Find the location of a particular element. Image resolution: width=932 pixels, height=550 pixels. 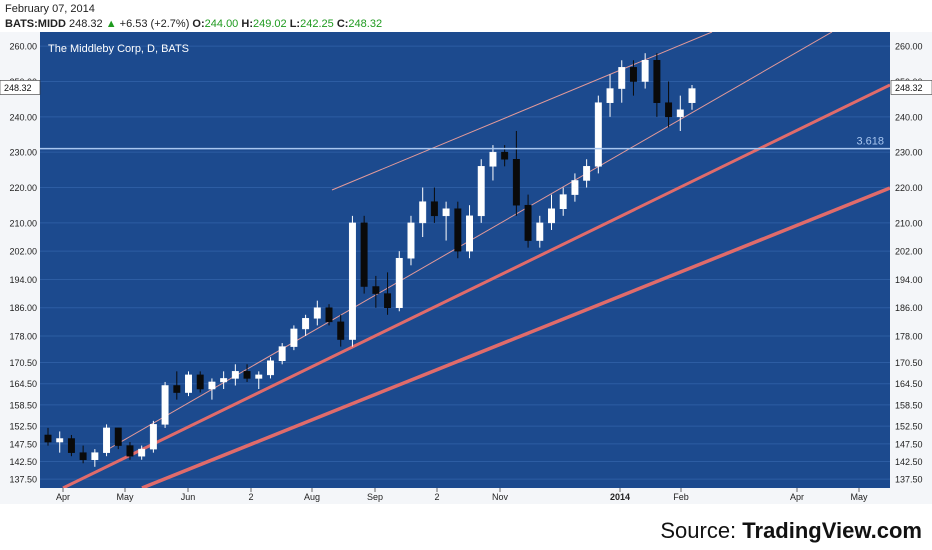

x-axis: Apr May Jun 2 Aug Sep 2 Nov 2014 Feb Apr May is located at coordinates (465, 496).